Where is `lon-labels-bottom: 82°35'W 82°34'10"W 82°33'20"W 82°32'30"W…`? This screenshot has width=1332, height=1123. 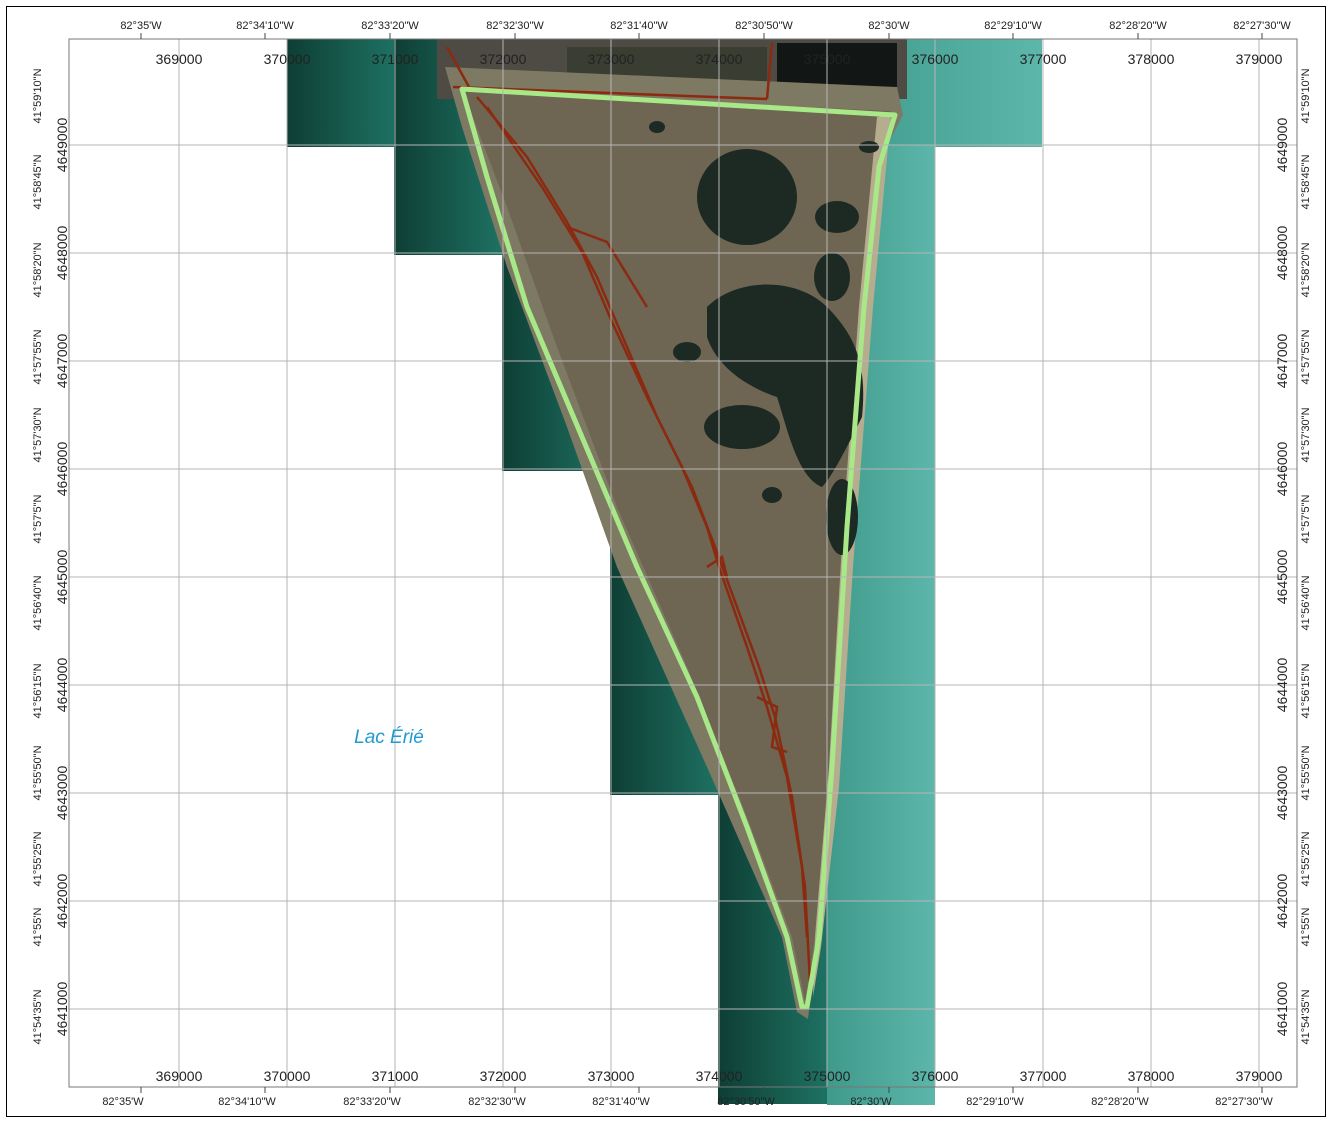 lon-labels-bottom: 82°35'W 82°34'10"W 82°33'20"W 82°32'30"W… is located at coordinates (687, 1102).